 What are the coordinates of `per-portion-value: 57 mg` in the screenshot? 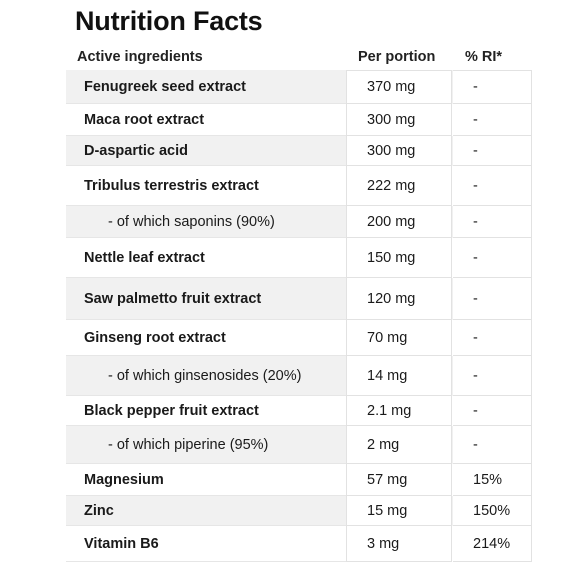 It's located at (399, 480).